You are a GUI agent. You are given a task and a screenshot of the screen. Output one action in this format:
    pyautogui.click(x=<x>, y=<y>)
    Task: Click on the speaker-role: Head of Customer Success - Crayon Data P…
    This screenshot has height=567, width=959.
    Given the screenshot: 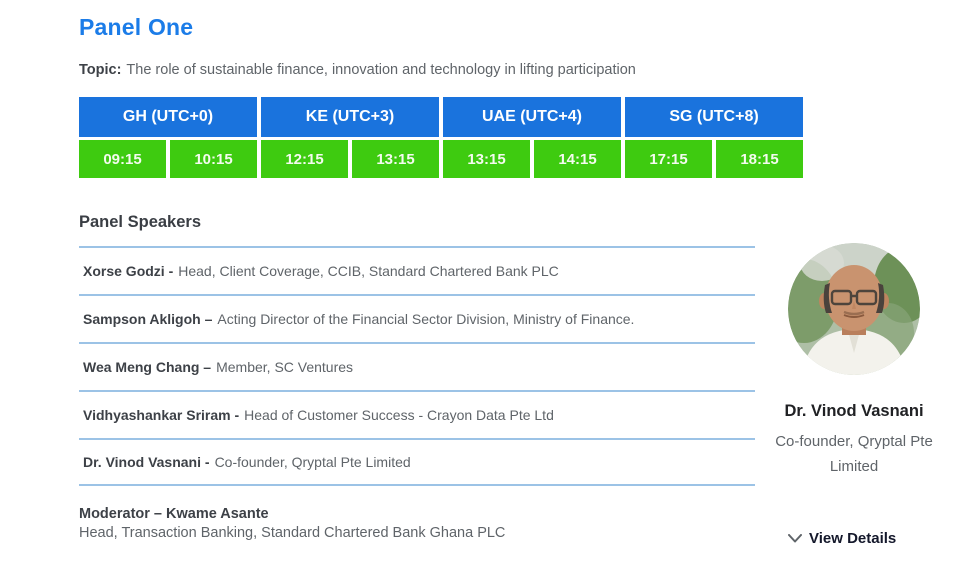 What is the action you would take?
    pyautogui.click(x=399, y=415)
    